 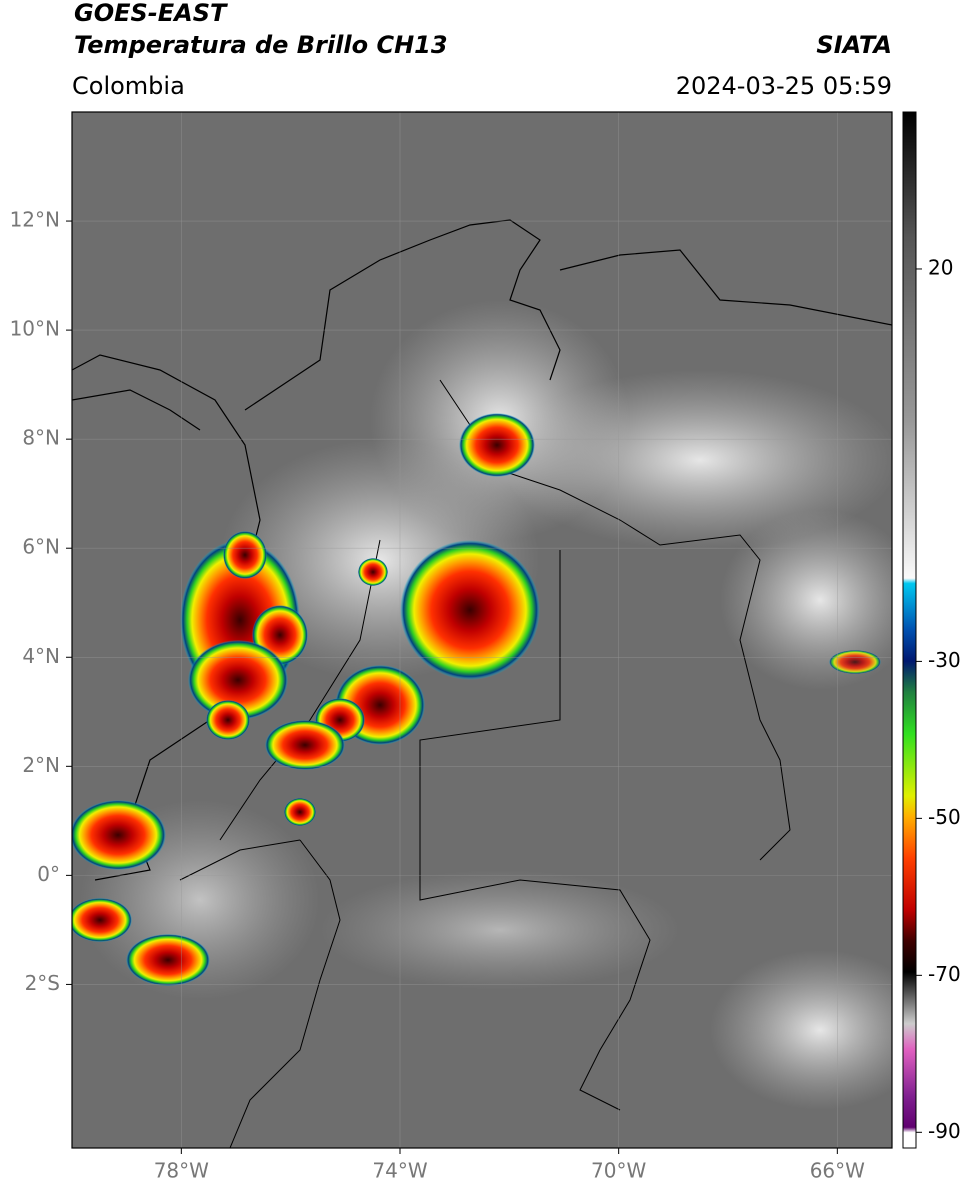 What do you see at coordinates (41, 547) in the screenshot?
I see `y-tick-label: 6°N` at bounding box center [41, 547].